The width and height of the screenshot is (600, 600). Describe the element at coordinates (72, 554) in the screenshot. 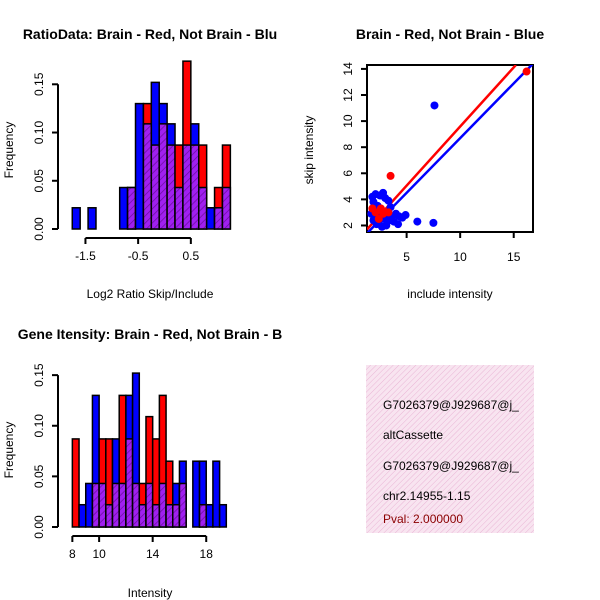

I see `intensity-x-tick-label: 8` at that location.